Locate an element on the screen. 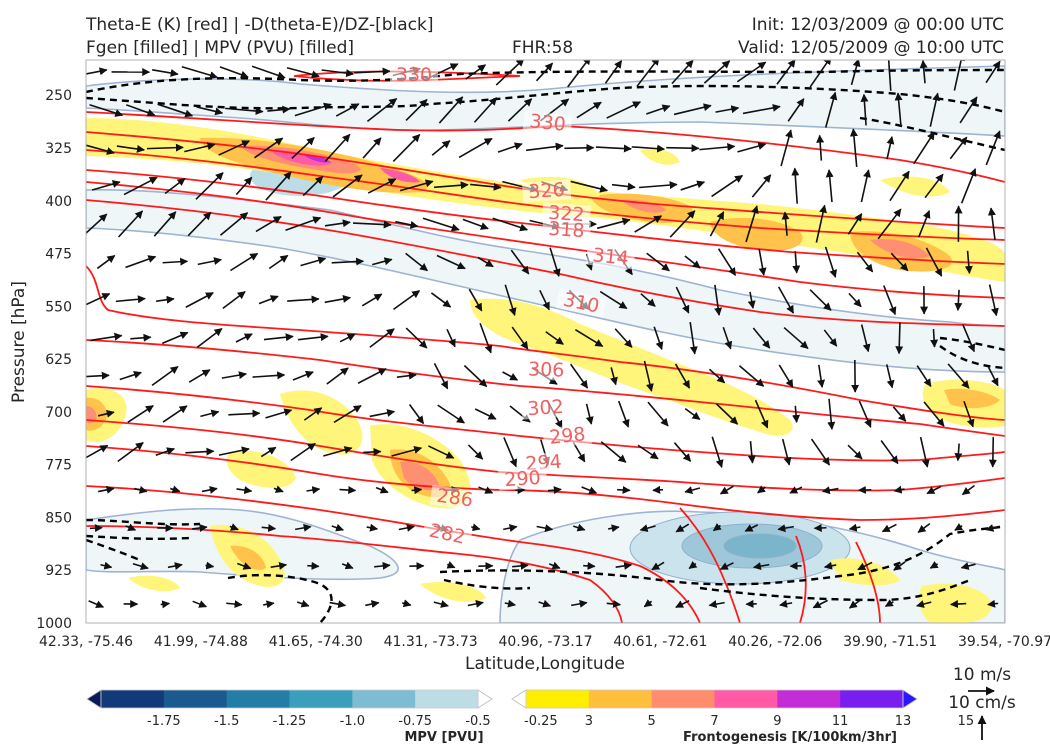  x-tick-label: 41.31, -73.73 is located at coordinates (431, 642).